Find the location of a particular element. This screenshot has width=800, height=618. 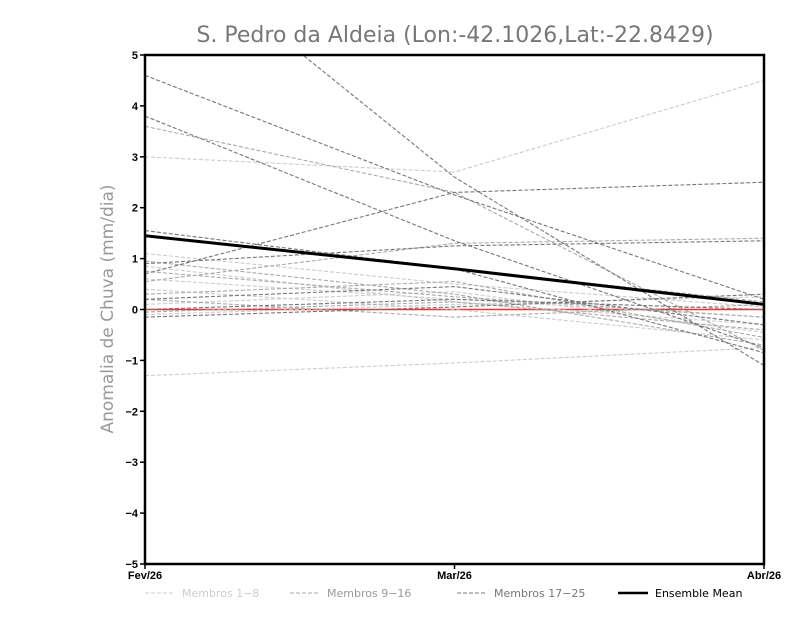

y-tick-label: 3 is located at coordinates (135, 158).